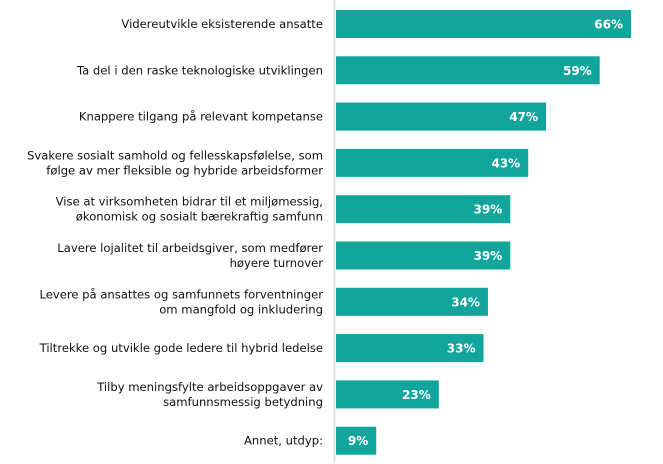 This screenshot has width=663, height=464. What do you see at coordinates (608, 25) in the screenshot?
I see `data-label: 66%` at bounding box center [608, 25].